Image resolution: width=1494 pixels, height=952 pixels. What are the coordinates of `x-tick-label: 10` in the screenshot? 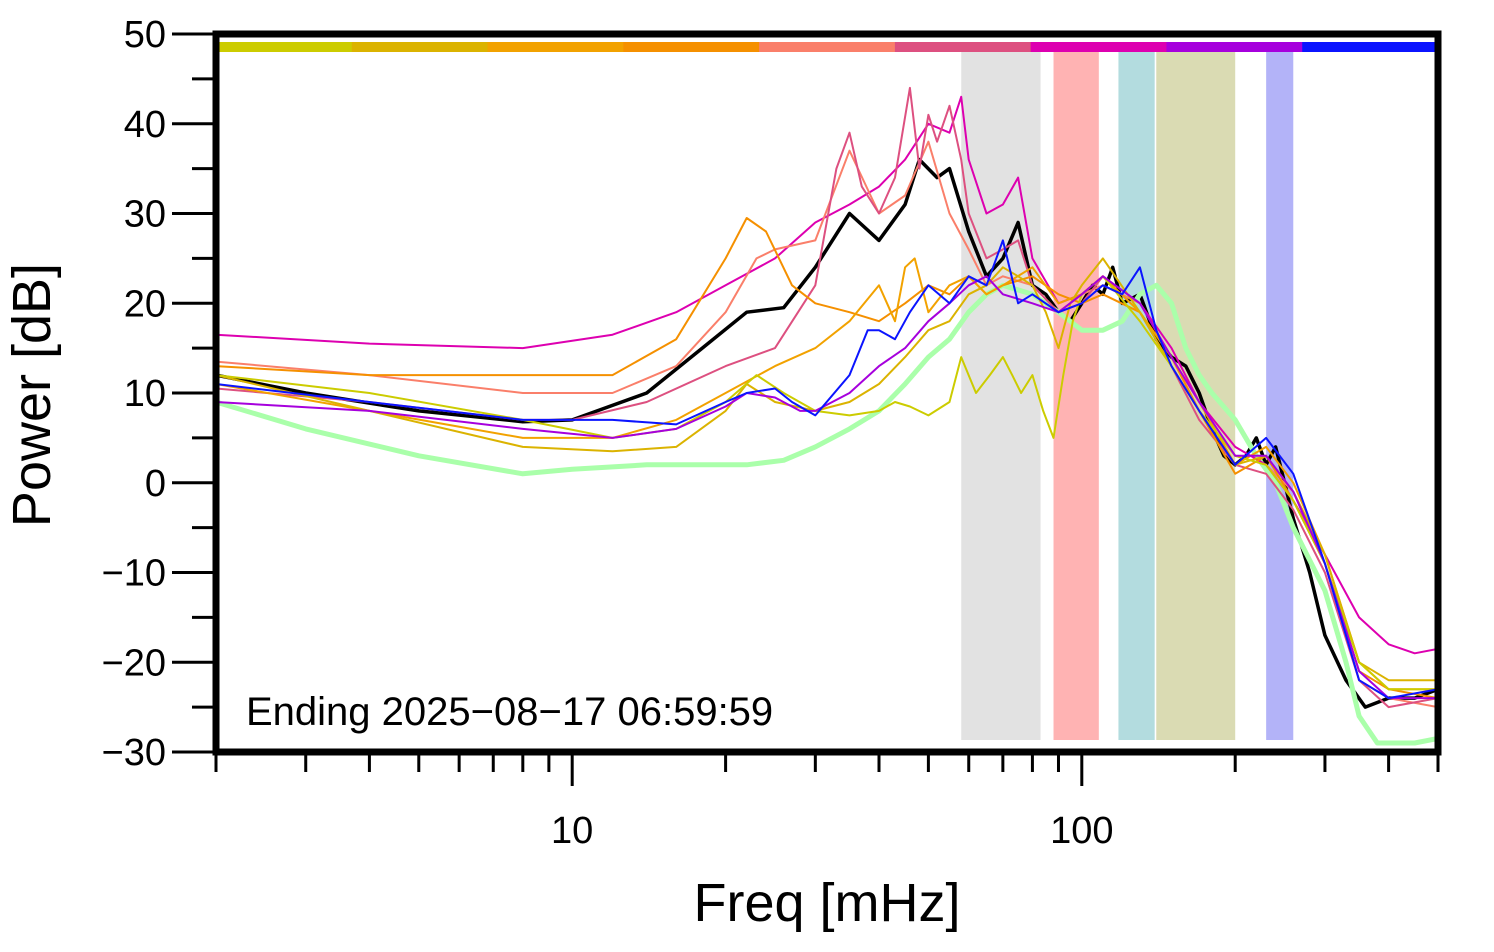 It's located at (572, 831).